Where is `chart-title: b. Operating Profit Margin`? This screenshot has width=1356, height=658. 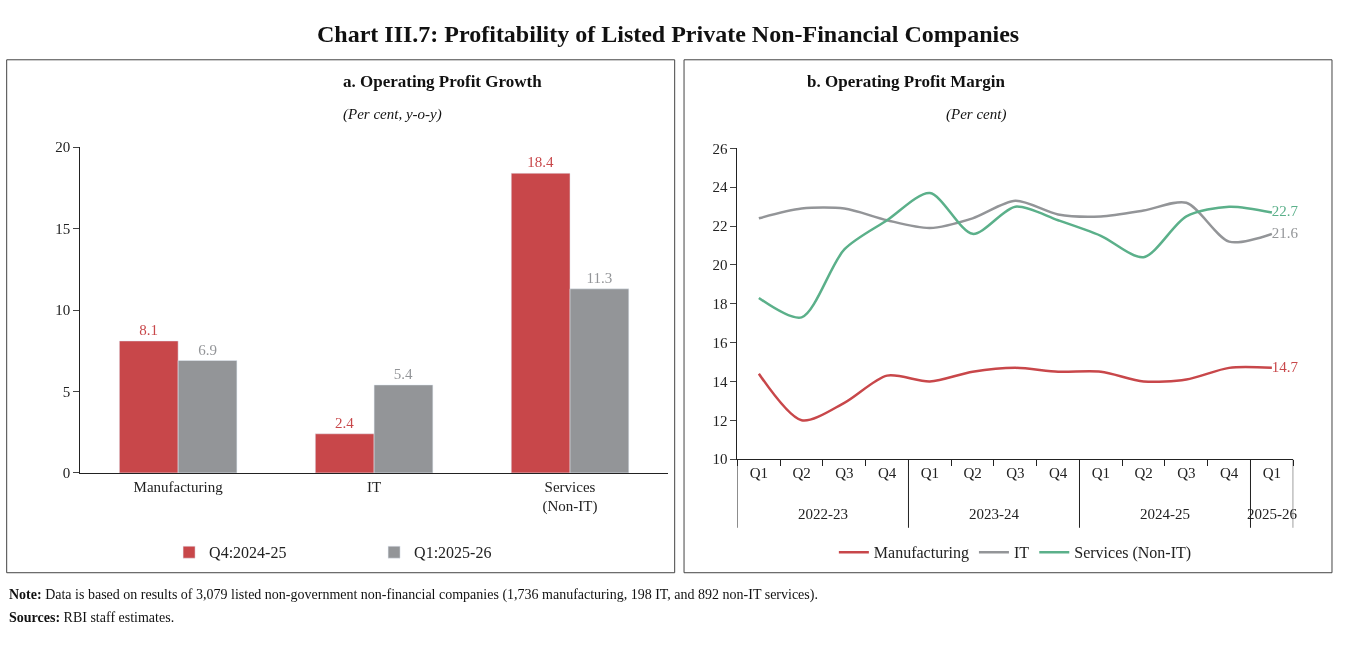
chart-title: b. Operating Profit Margin is located at coordinates (906, 81).